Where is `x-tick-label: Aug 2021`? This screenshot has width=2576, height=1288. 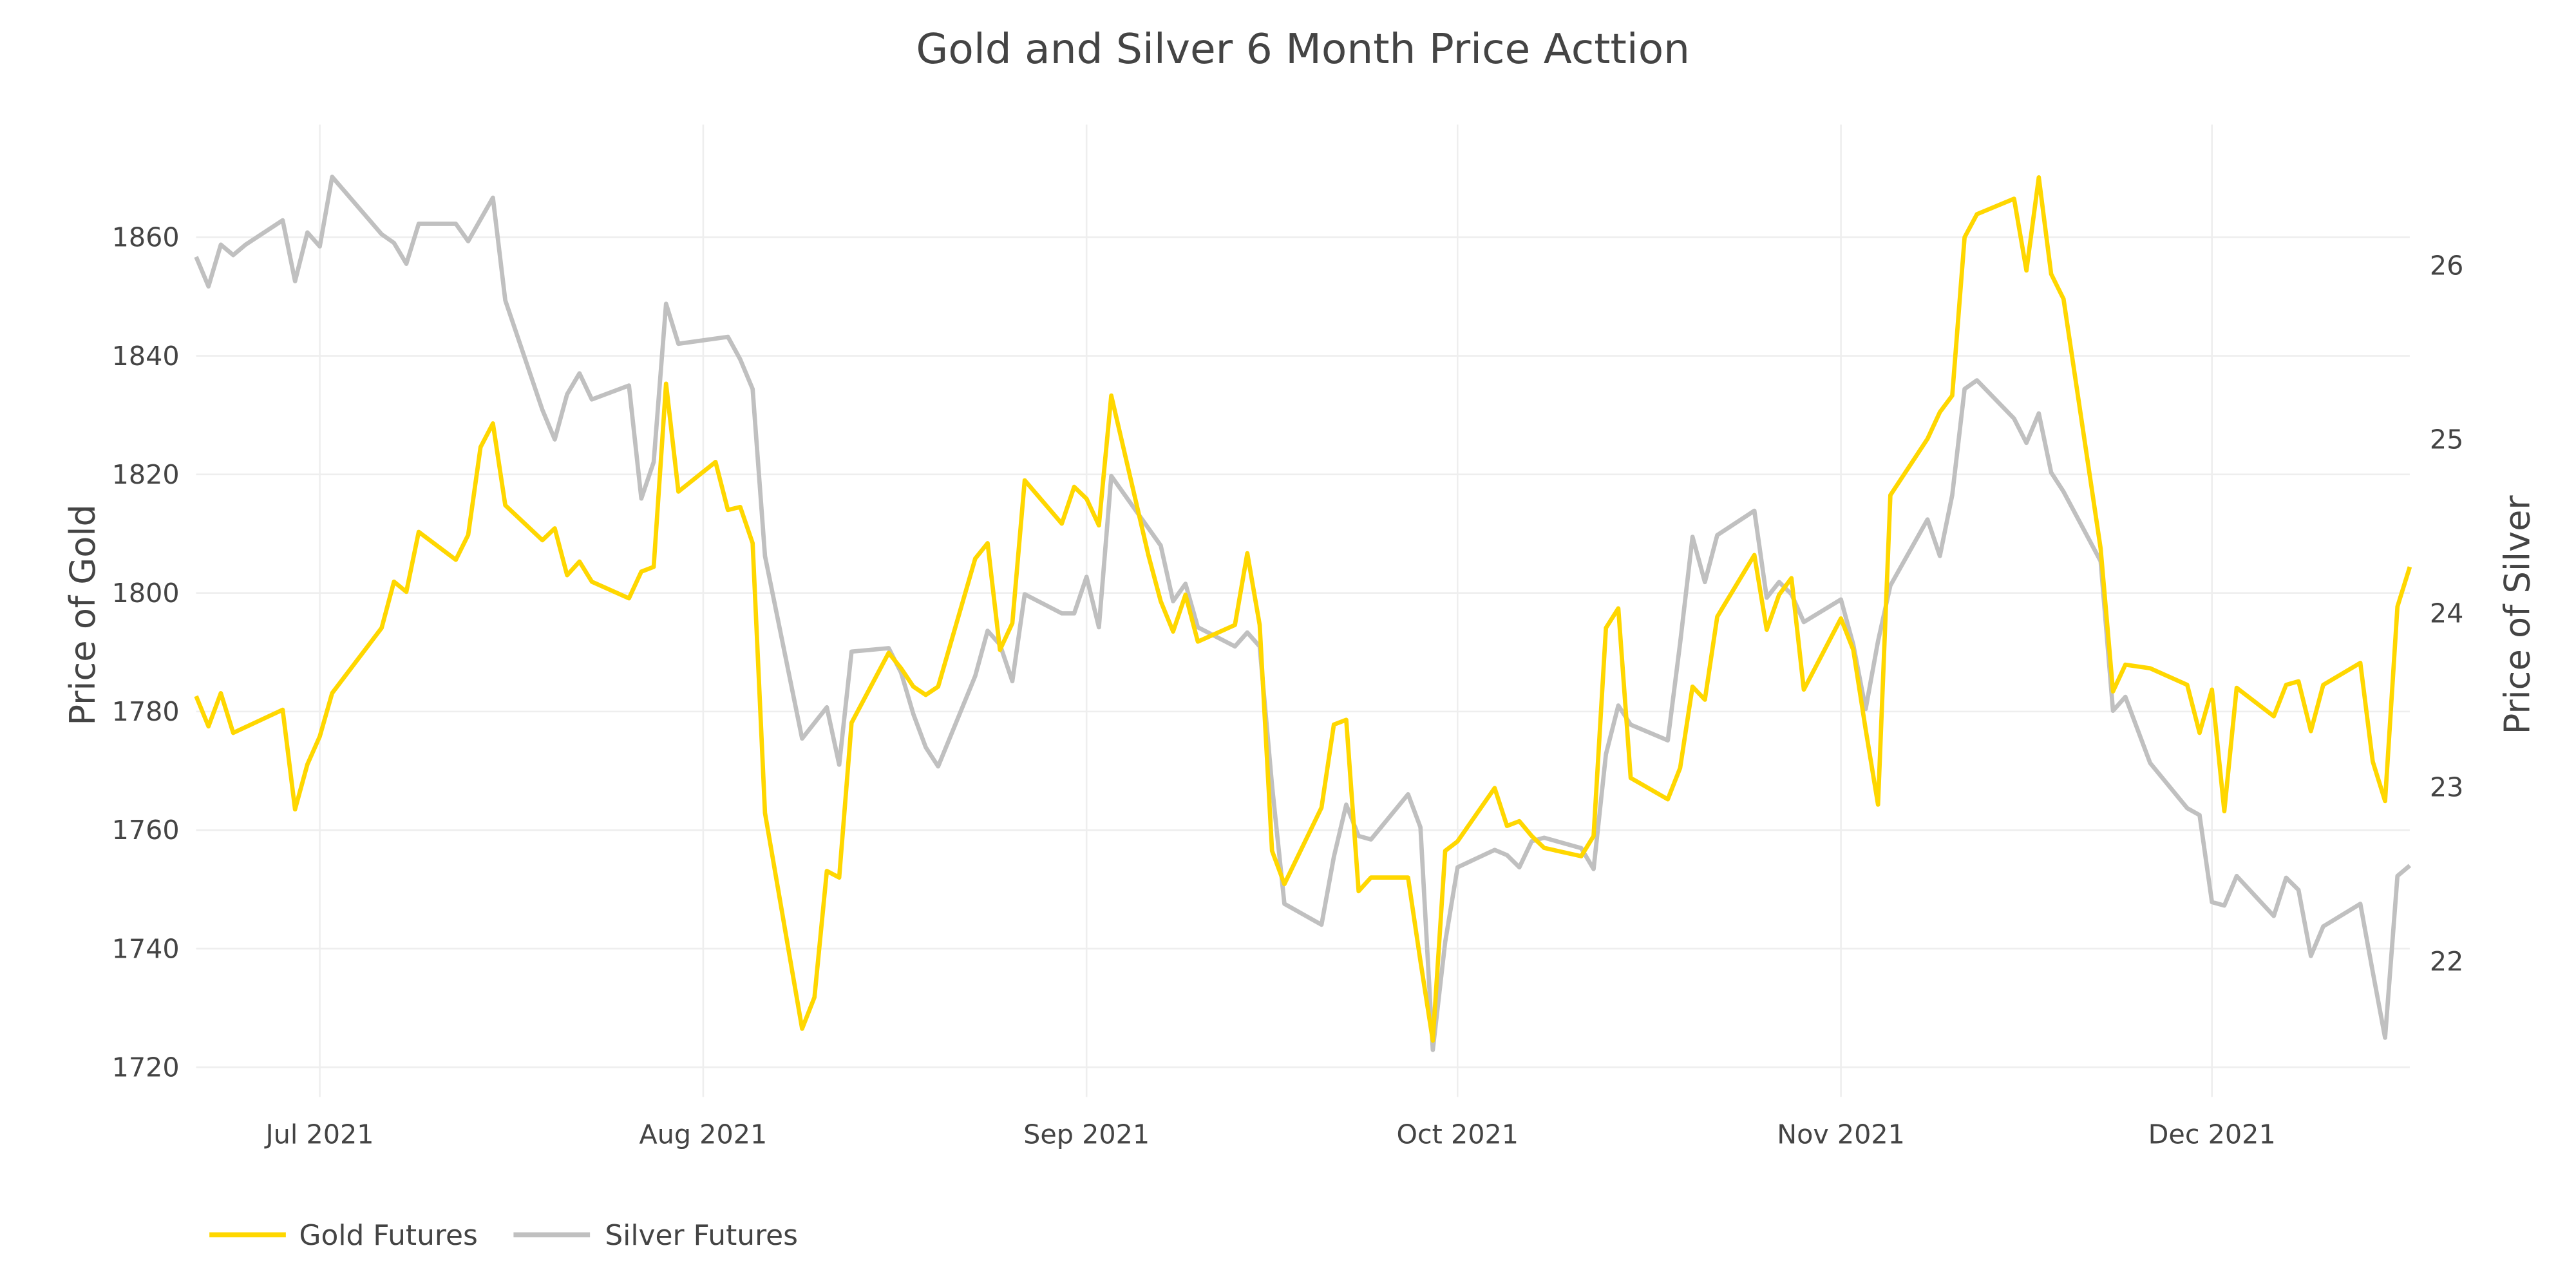
x-tick-label: Aug 2021 is located at coordinates (703, 1134).